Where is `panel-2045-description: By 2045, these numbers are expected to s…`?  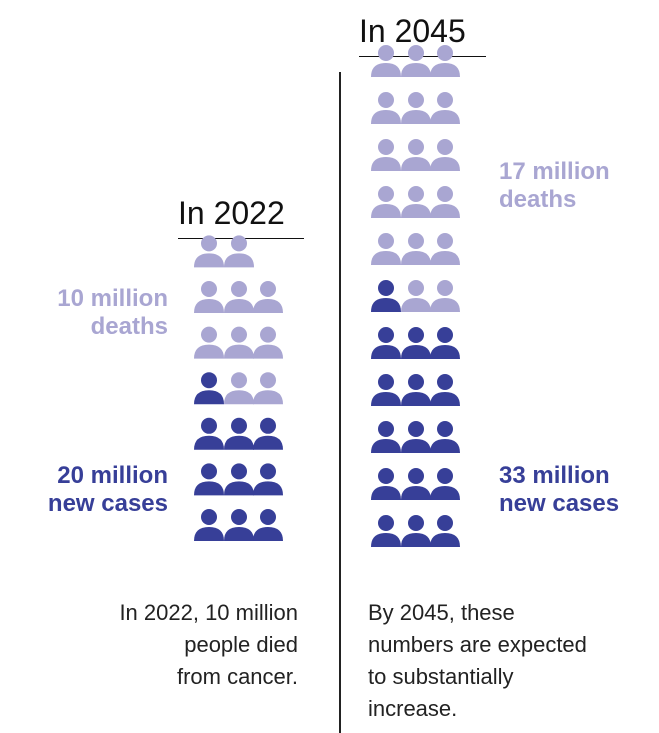 panel-2045-description: By 2045, these numbers are expected to s… is located at coordinates (477, 661).